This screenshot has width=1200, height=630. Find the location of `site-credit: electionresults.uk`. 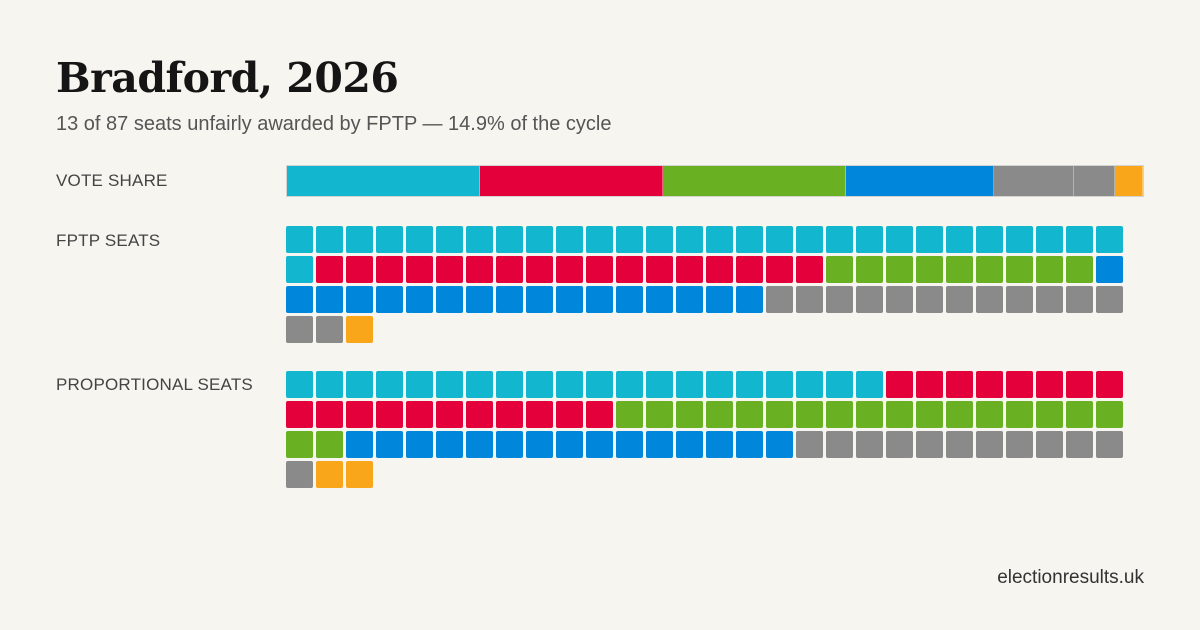

site-credit: electionresults.uk is located at coordinates (1070, 577).